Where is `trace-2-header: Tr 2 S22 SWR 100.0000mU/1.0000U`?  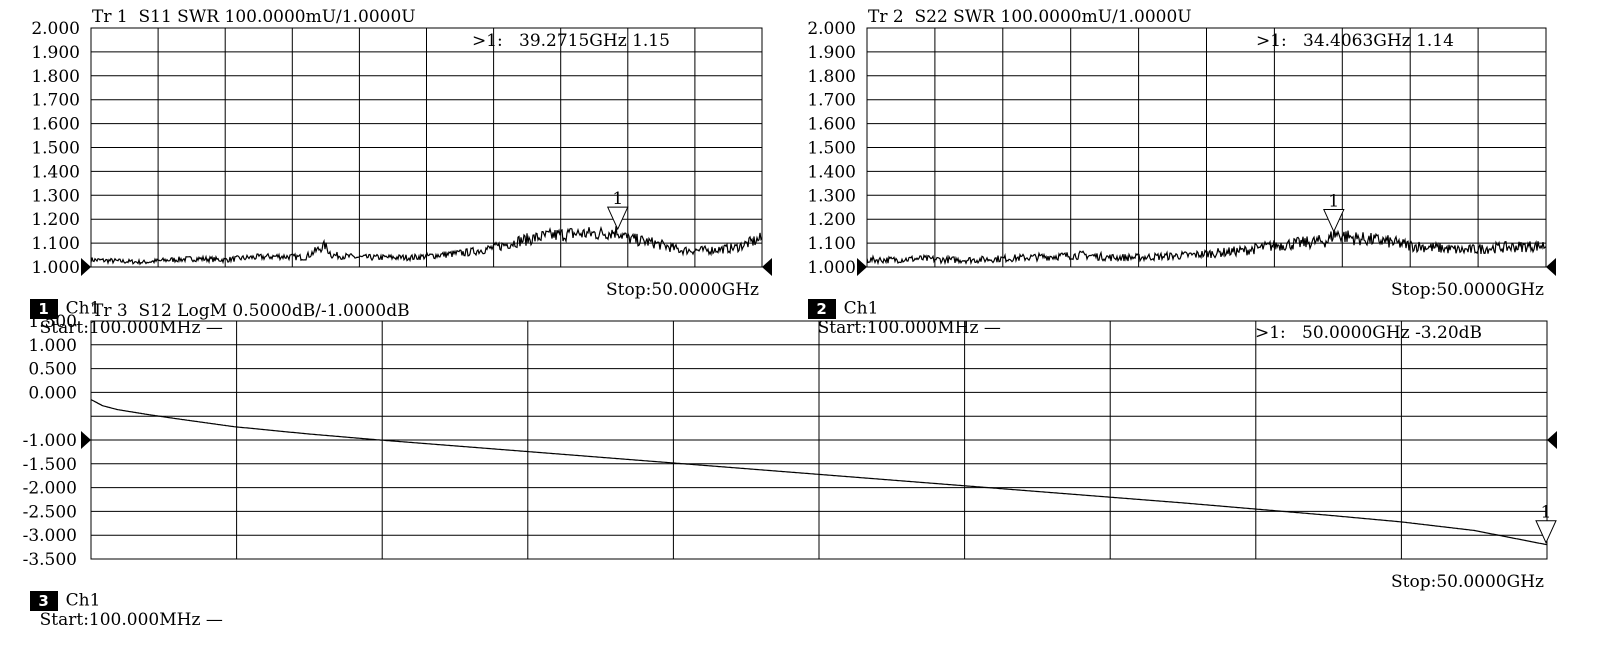
trace-2-header: Tr 2 S22 SWR 100.0000mU/1.0000U is located at coordinates (1030, 17).